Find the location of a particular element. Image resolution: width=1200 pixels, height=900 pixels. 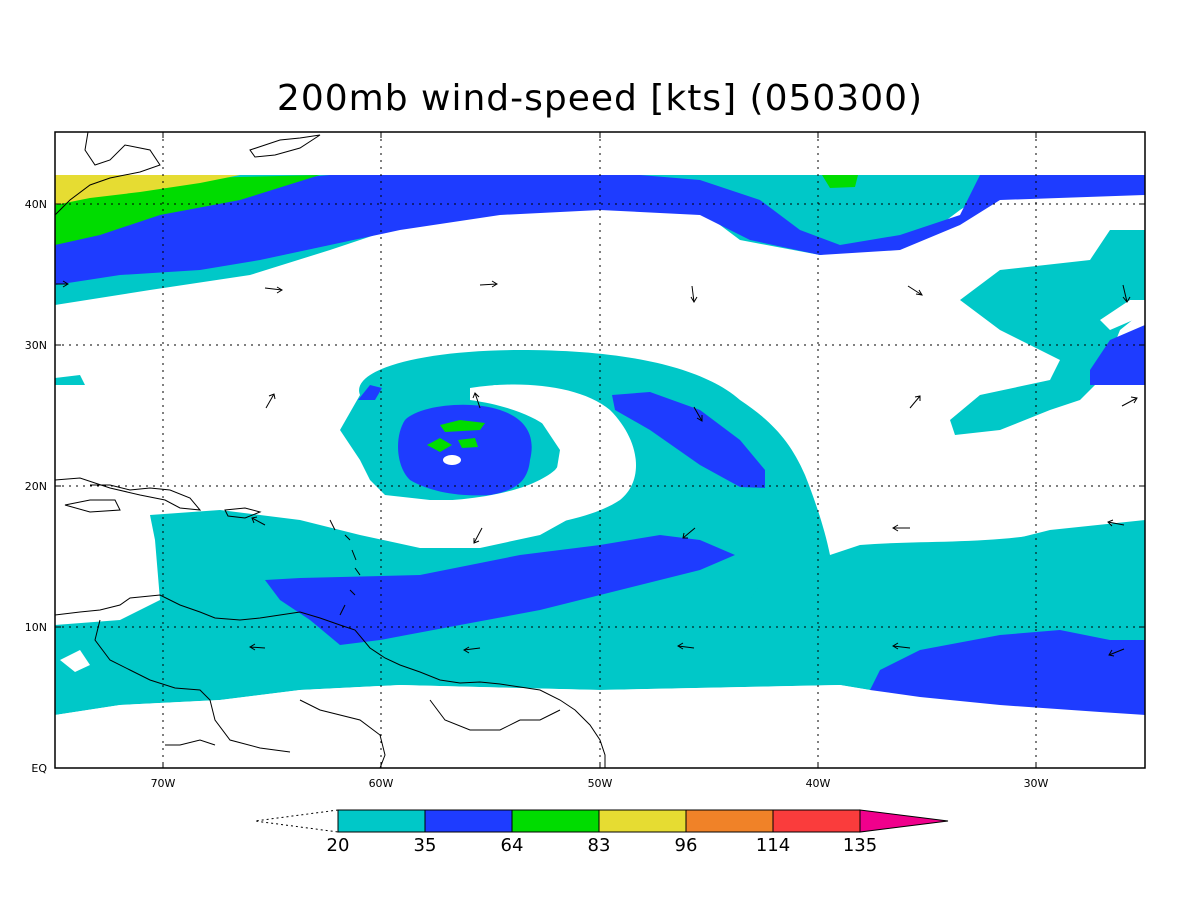

lon-label: 70W is located at coordinates (163, 783).